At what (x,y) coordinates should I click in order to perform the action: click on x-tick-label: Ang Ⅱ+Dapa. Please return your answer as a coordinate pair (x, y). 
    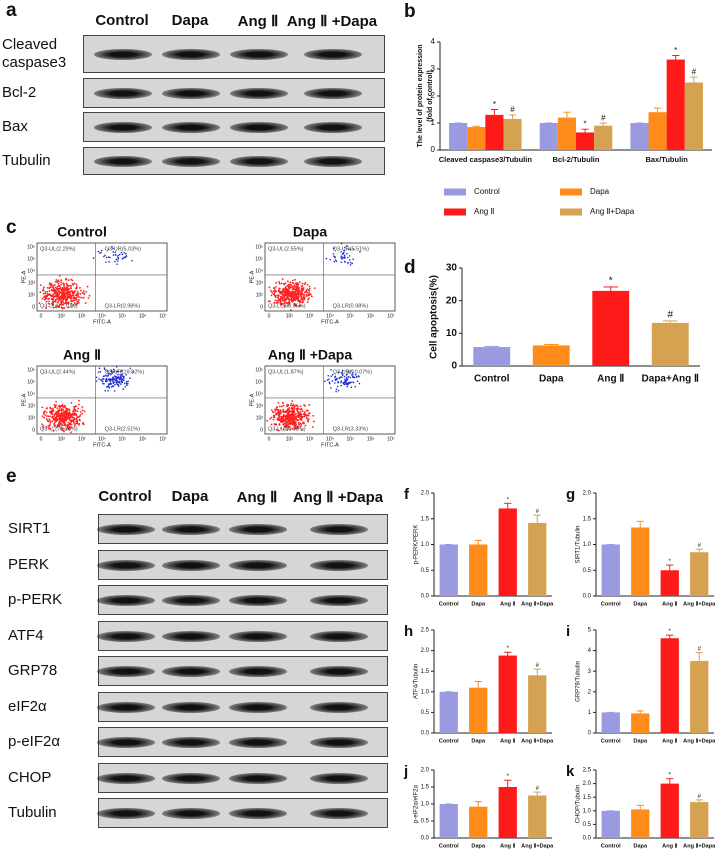
    Looking at the image, I should click on (699, 845).